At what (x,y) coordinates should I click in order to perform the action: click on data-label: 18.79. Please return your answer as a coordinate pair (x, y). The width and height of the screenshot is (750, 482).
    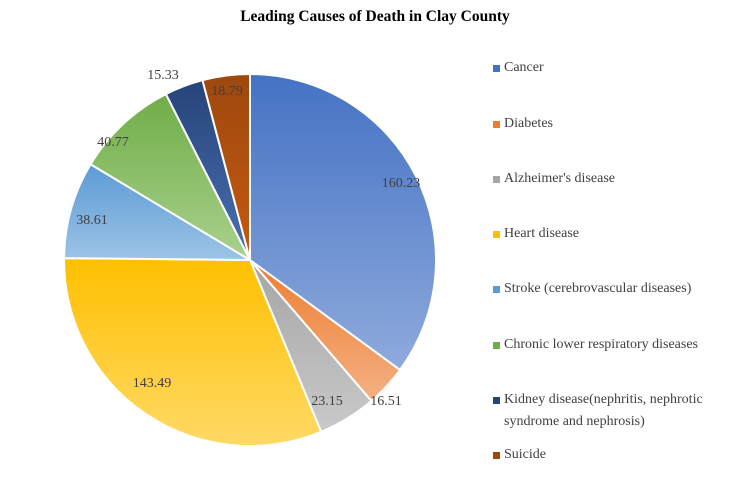
    Looking at the image, I should click on (227, 91).